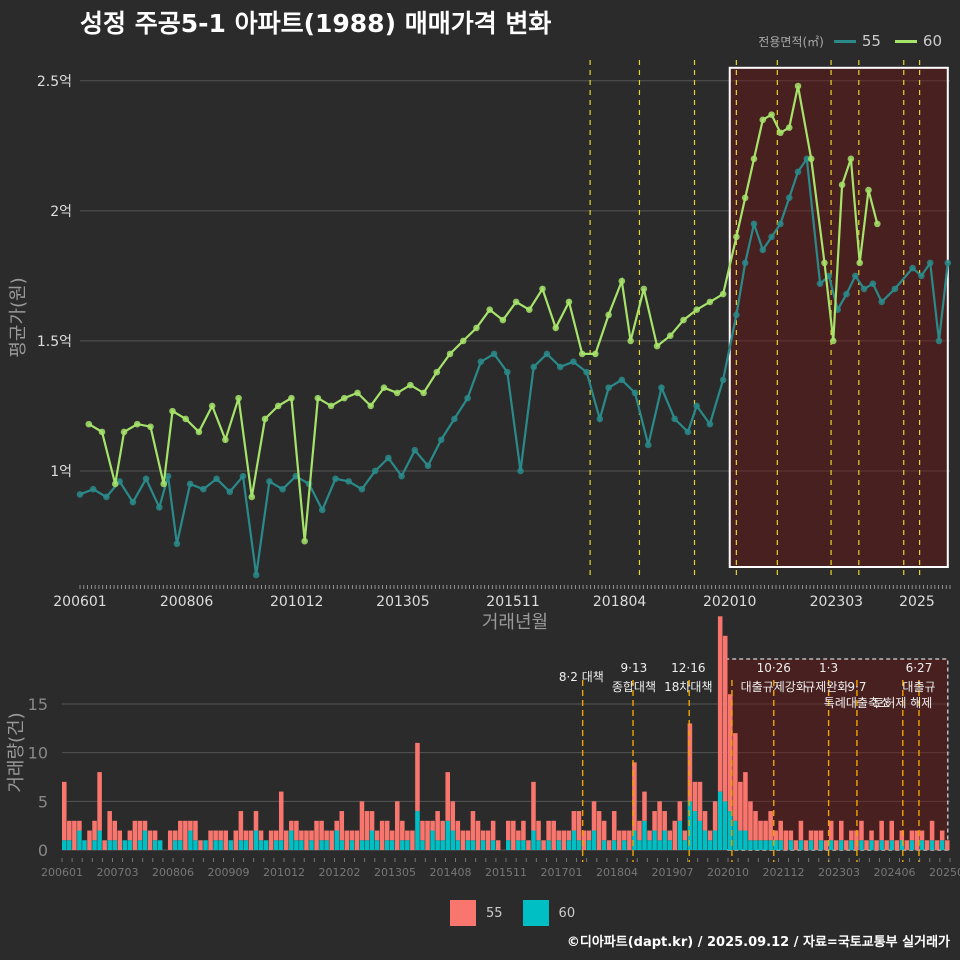 This screenshot has height=960, width=960. Describe the element at coordinates (826, 687) in the screenshot. I see `policy-annotation-8: 규제완화` at that location.